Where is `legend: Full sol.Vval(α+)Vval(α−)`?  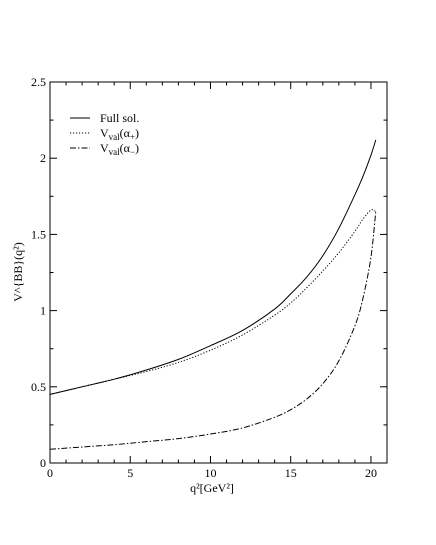
legend: Full sol.Vval(α+)Vval(α−) is located at coordinates (104, 134).